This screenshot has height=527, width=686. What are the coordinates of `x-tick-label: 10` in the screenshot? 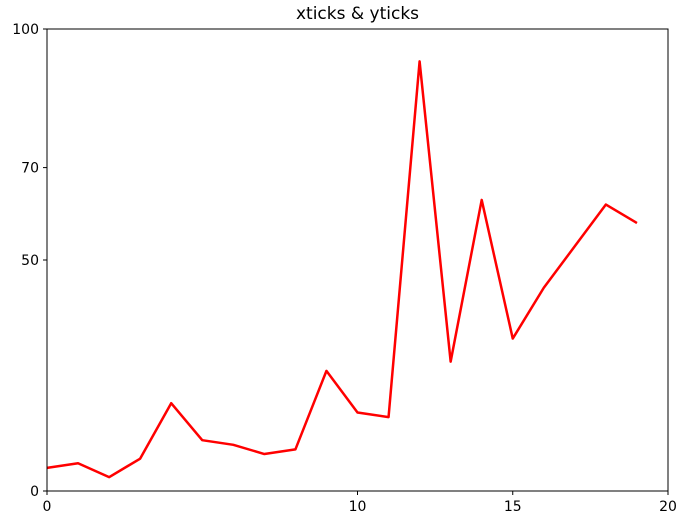 It's located at (358, 507).